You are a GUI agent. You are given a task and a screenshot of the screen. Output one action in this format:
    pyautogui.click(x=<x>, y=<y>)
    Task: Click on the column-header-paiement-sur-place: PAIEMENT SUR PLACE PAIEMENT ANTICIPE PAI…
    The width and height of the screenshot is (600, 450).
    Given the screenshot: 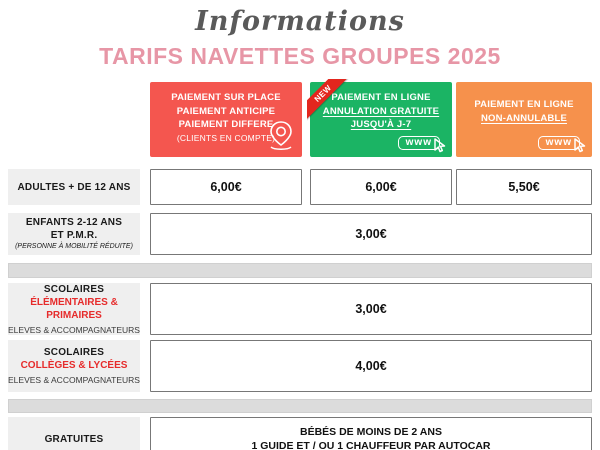 What is the action you would take?
    pyautogui.click(x=226, y=119)
    